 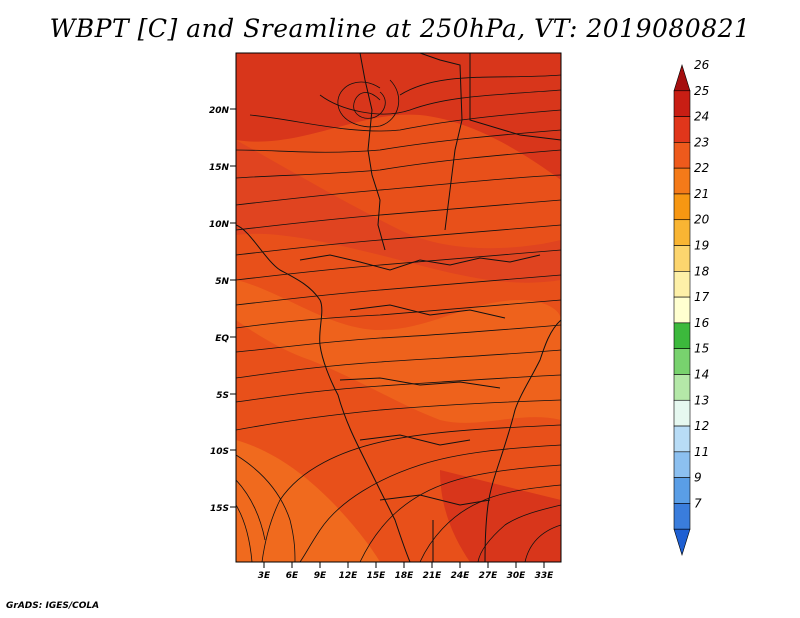 I want to click on lat-tick-label: EQ, so click(x=222, y=339).